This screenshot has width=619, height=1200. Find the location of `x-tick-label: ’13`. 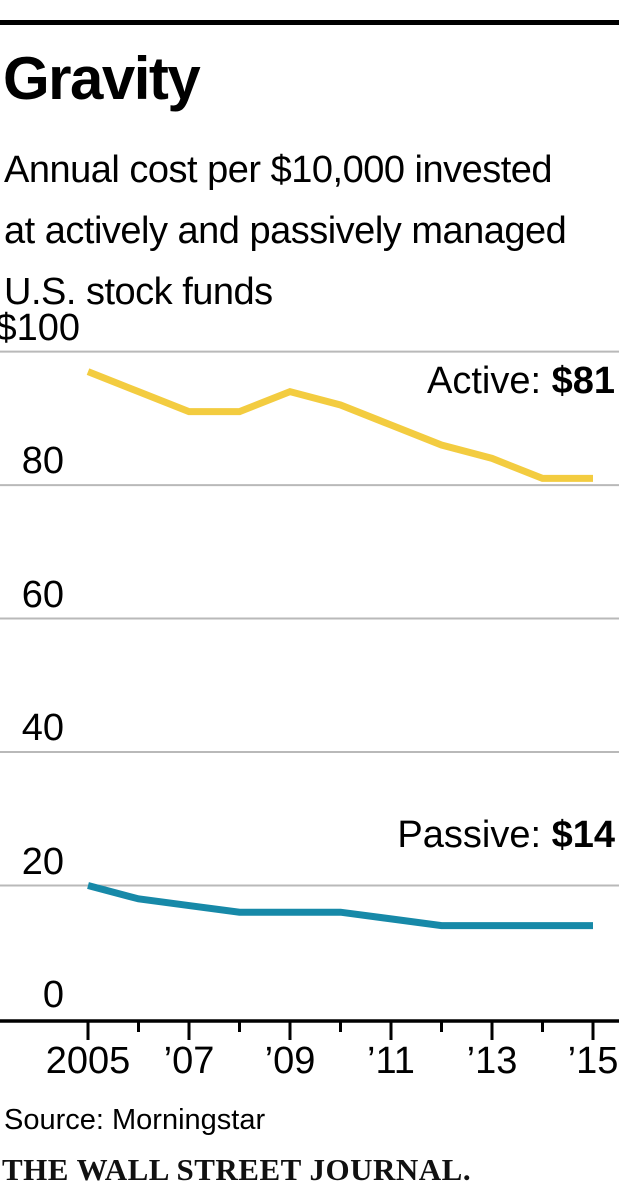

x-tick-label: ’13 is located at coordinates (492, 1061).